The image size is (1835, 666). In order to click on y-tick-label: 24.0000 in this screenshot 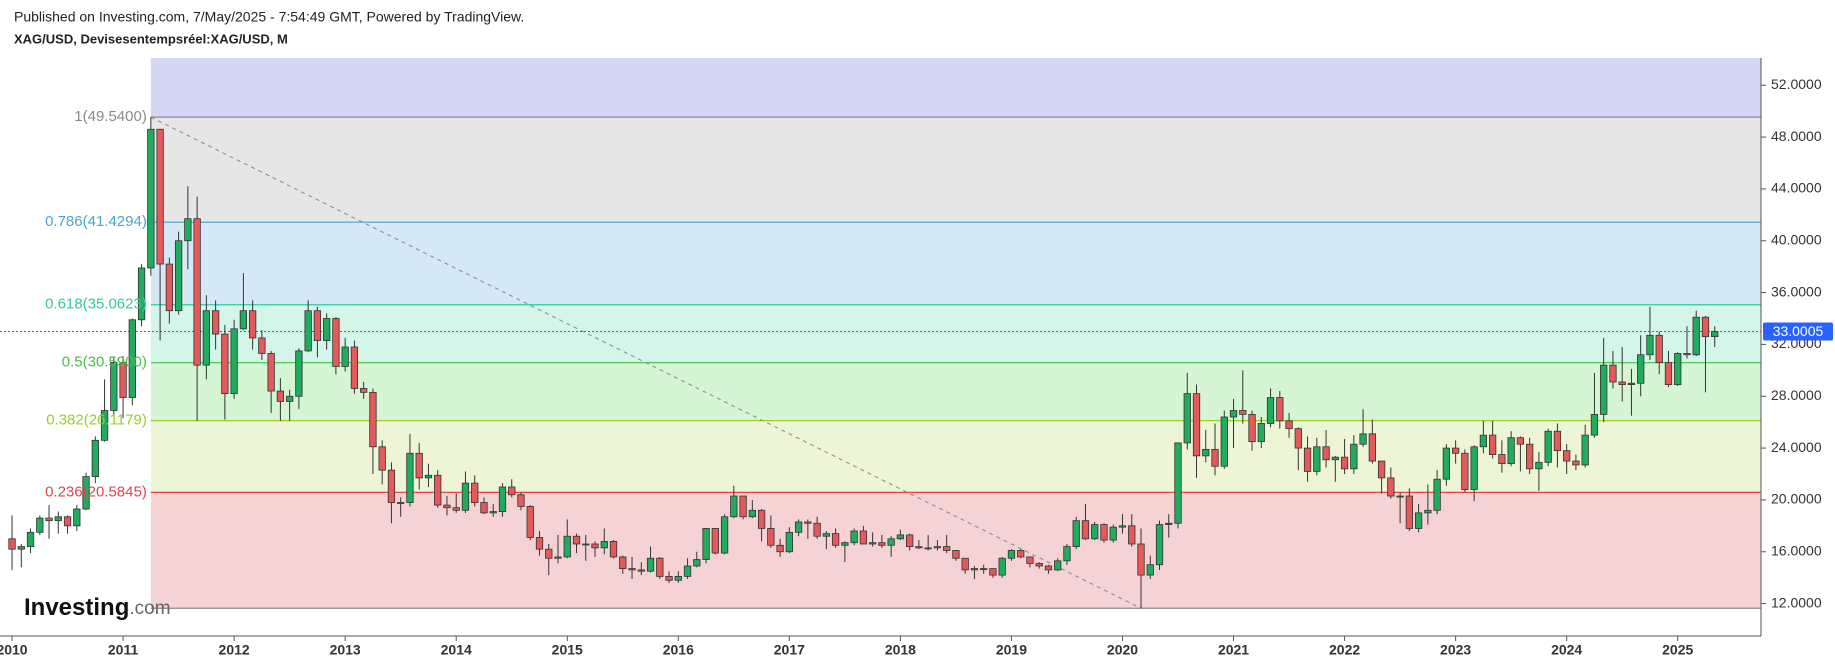, I will do `click(1796, 447)`.